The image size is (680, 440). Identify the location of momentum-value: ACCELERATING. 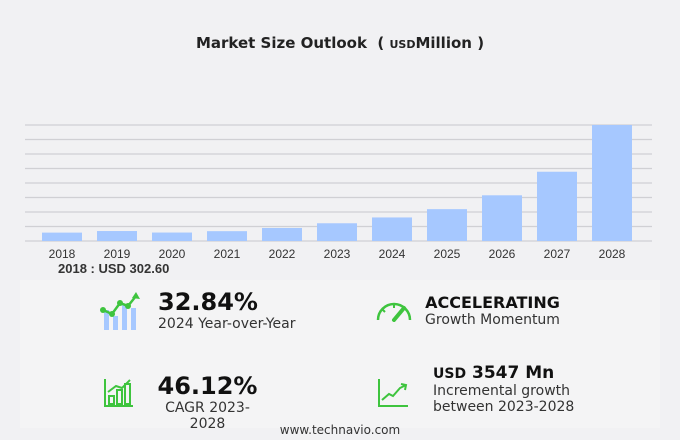
(492, 302).